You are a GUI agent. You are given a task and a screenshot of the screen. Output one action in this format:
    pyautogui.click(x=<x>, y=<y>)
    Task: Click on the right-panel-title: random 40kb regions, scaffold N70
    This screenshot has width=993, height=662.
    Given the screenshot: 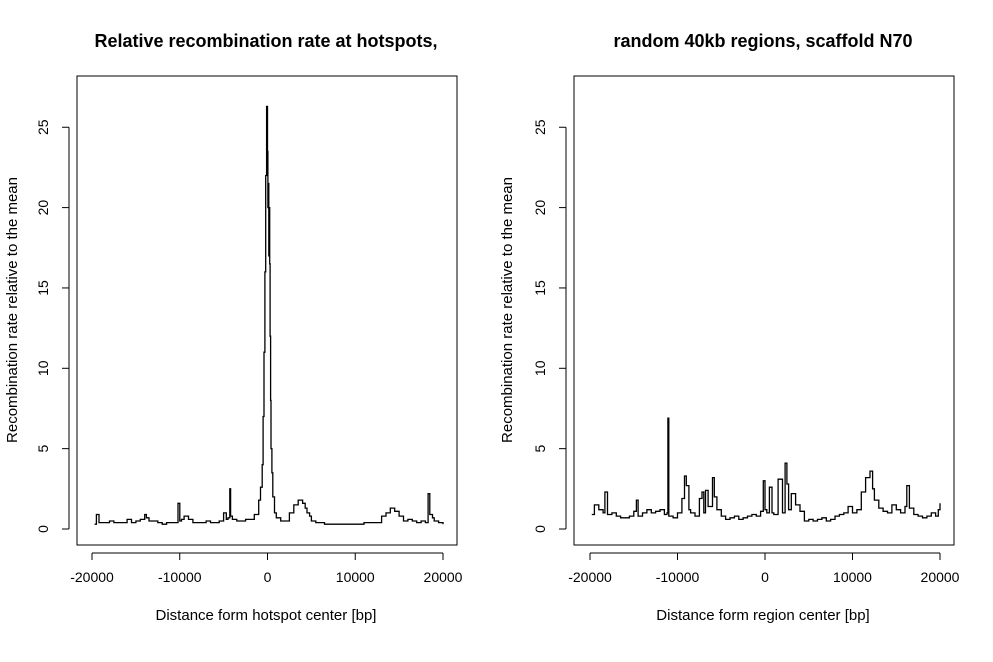 What is the action you would take?
    pyautogui.click(x=762, y=41)
    